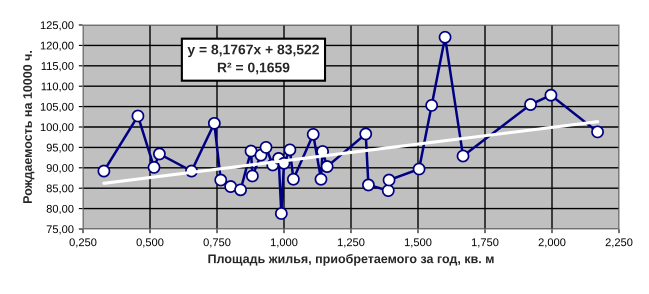  Describe the element at coordinates (217, 243) in the screenshot. I see `x-tick-label: 0,750` at that location.